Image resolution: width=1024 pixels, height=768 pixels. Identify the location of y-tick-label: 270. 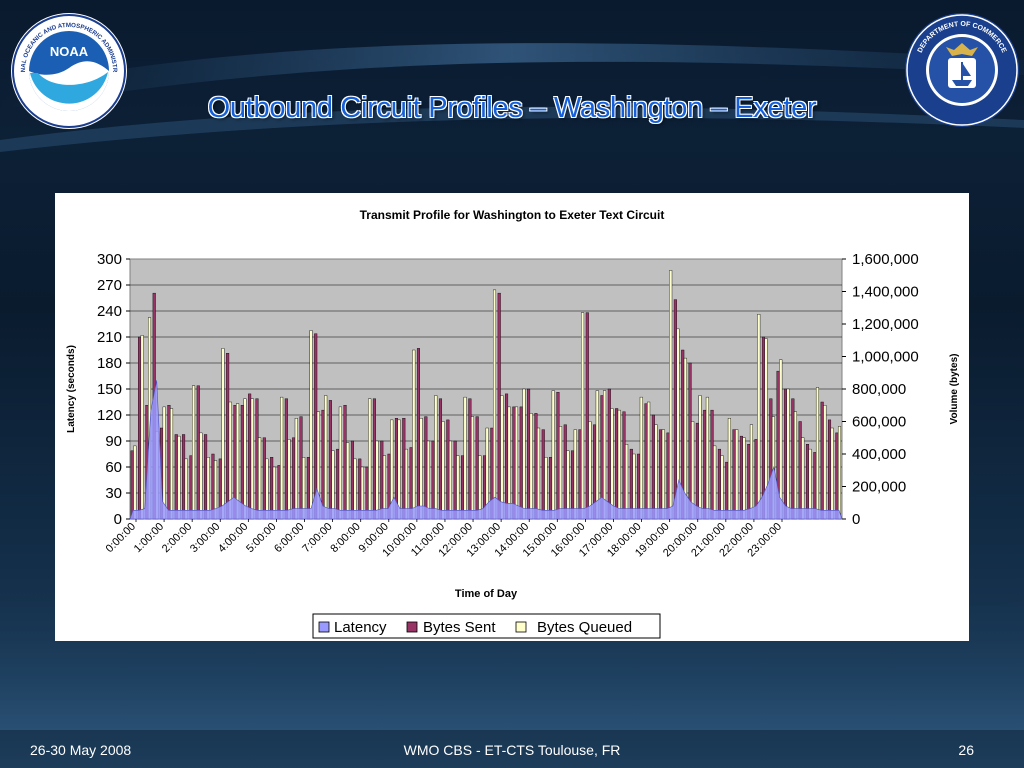
(109, 285).